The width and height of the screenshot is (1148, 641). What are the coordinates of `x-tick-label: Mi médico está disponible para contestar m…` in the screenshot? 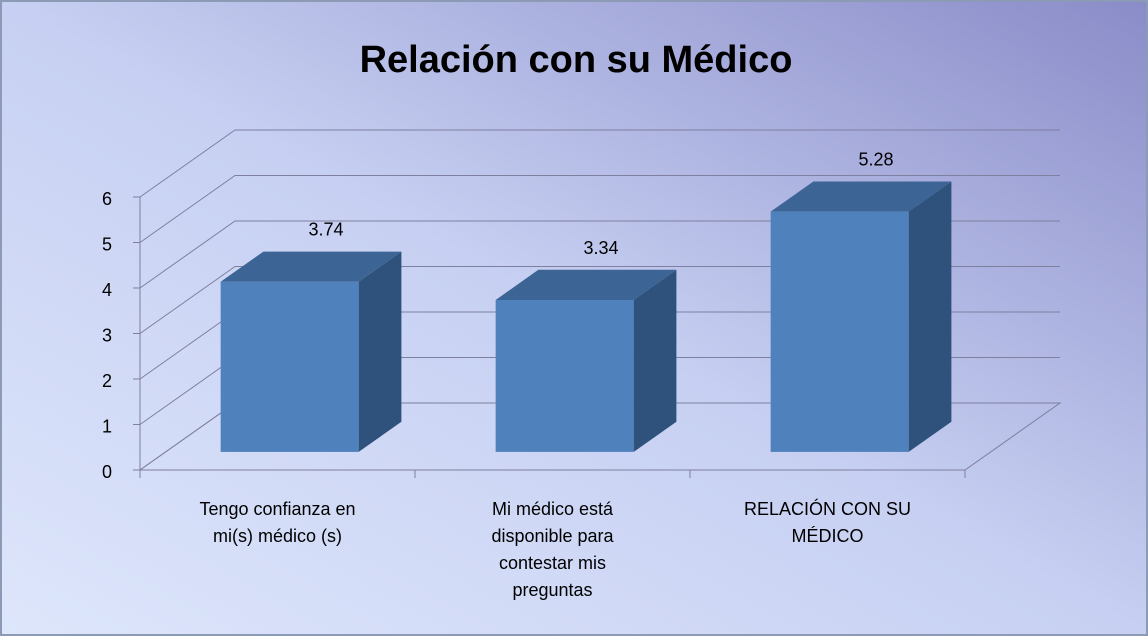 It's located at (552, 549).